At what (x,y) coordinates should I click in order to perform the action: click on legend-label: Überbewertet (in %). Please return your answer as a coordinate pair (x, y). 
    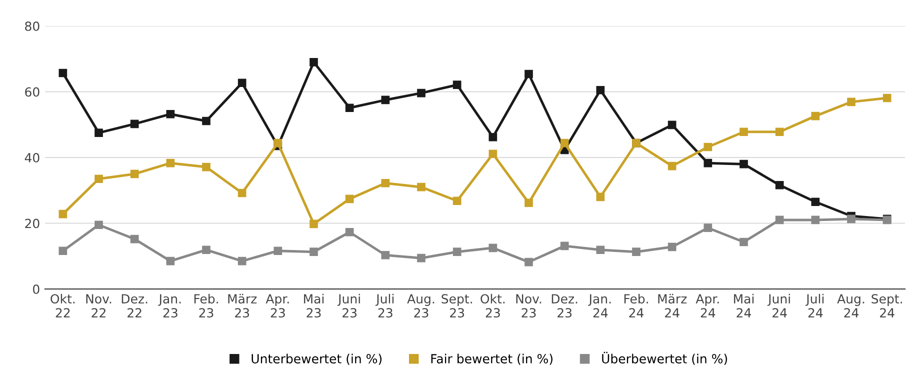
    Looking at the image, I should click on (665, 358).